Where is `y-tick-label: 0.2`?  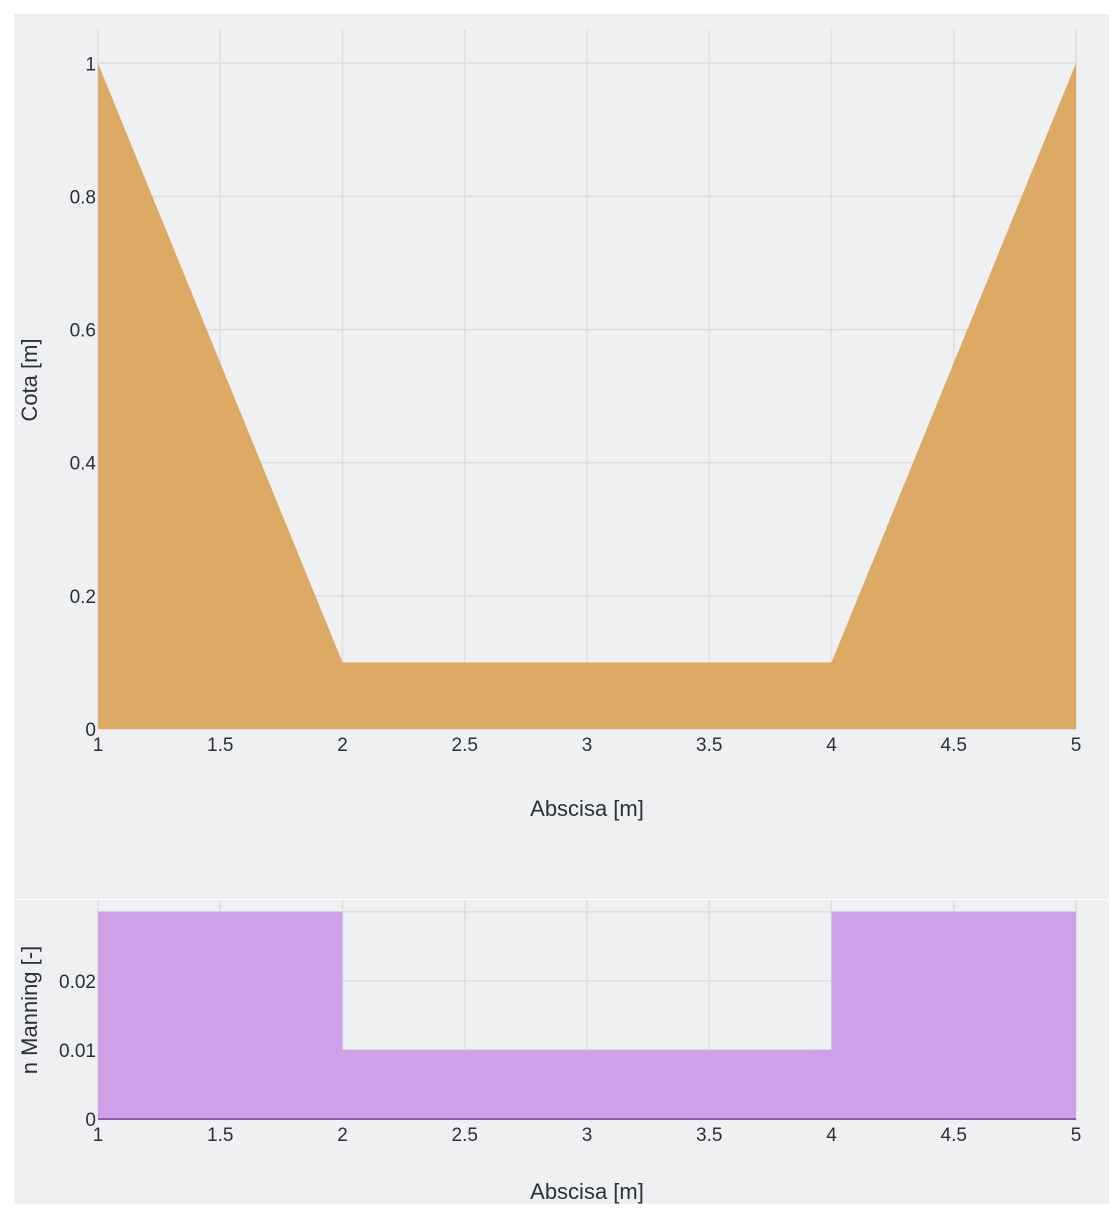 y-tick-label: 0.2 is located at coordinates (83, 597).